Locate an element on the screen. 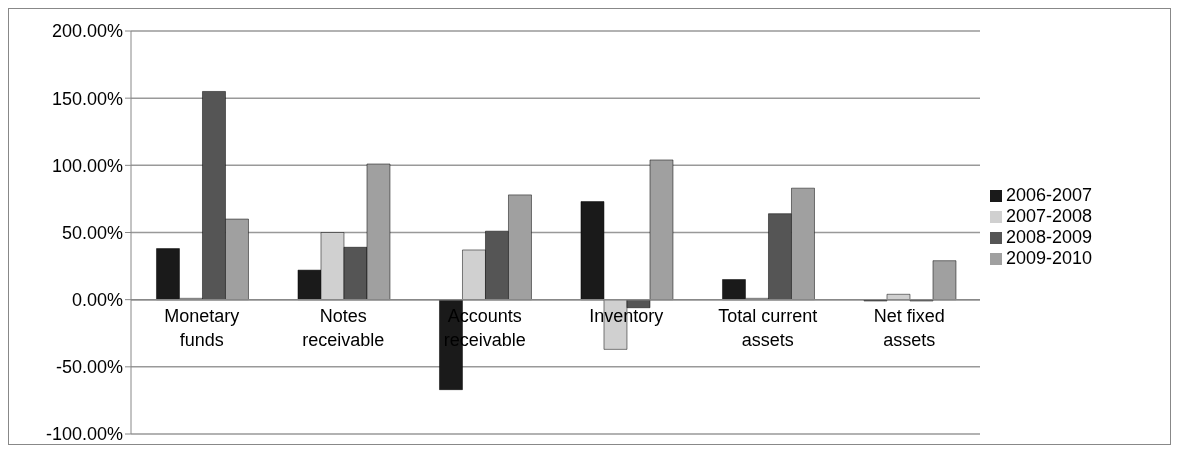  x-tick-label: Monetary funds is located at coordinates (202, 327).